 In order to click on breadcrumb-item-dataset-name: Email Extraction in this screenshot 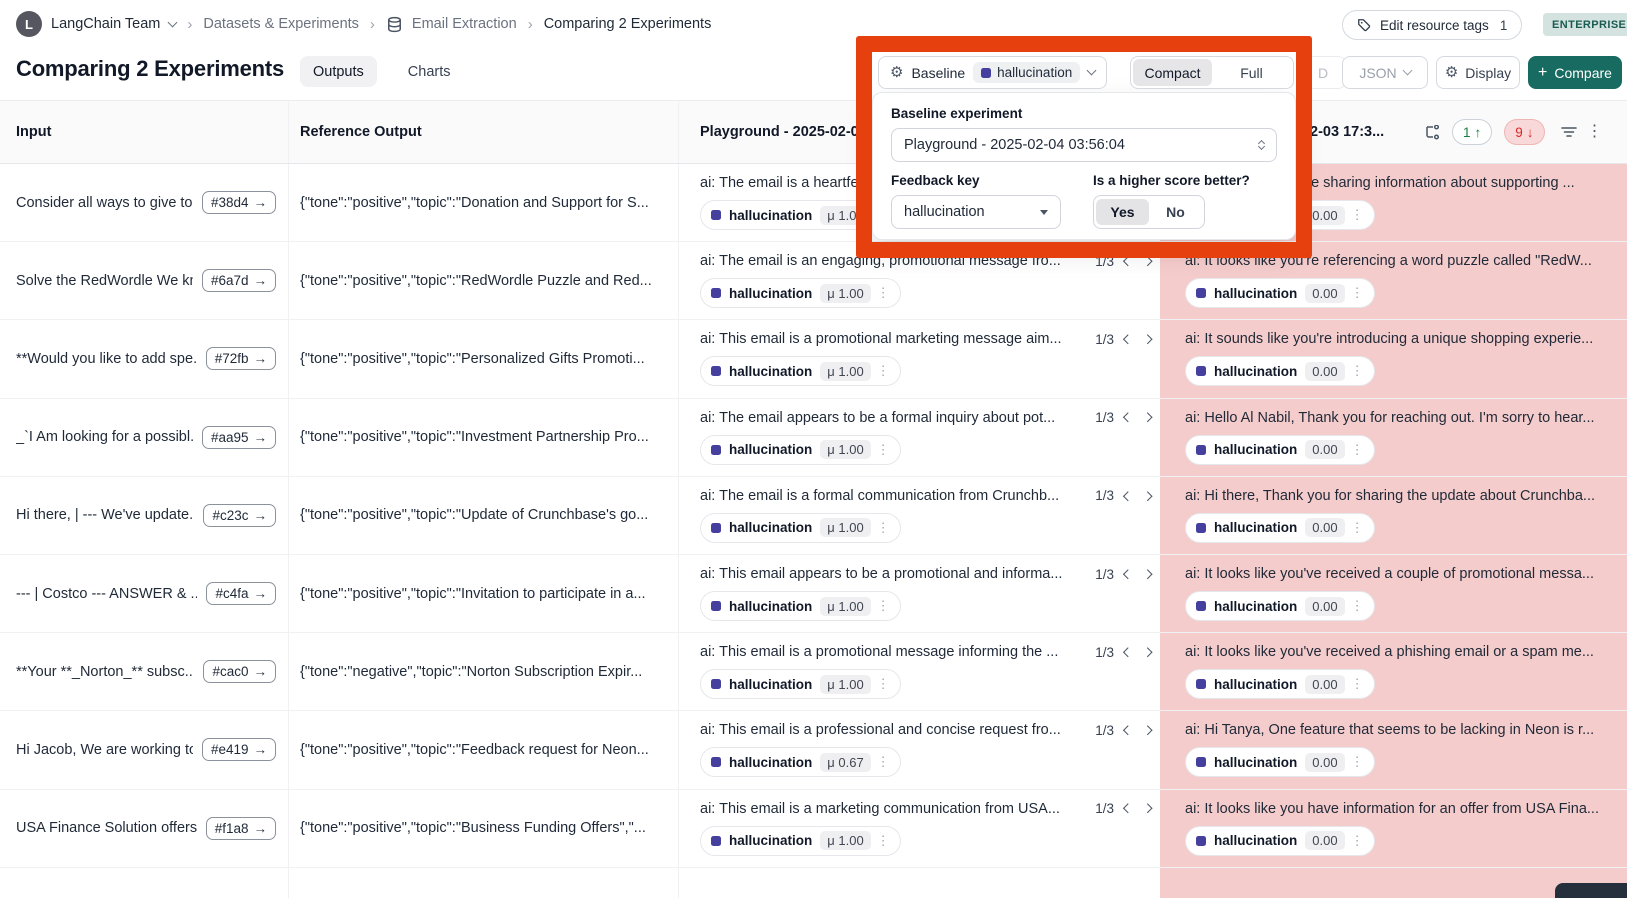, I will do `click(464, 24)`.